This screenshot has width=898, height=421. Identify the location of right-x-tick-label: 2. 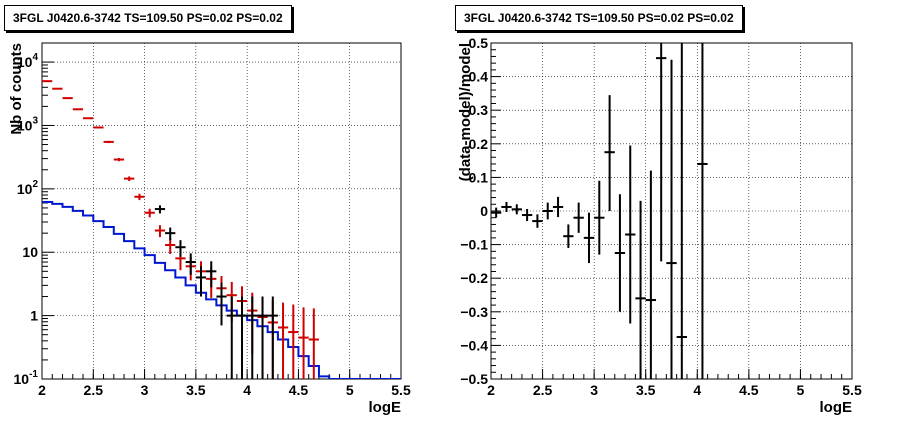
(491, 390).